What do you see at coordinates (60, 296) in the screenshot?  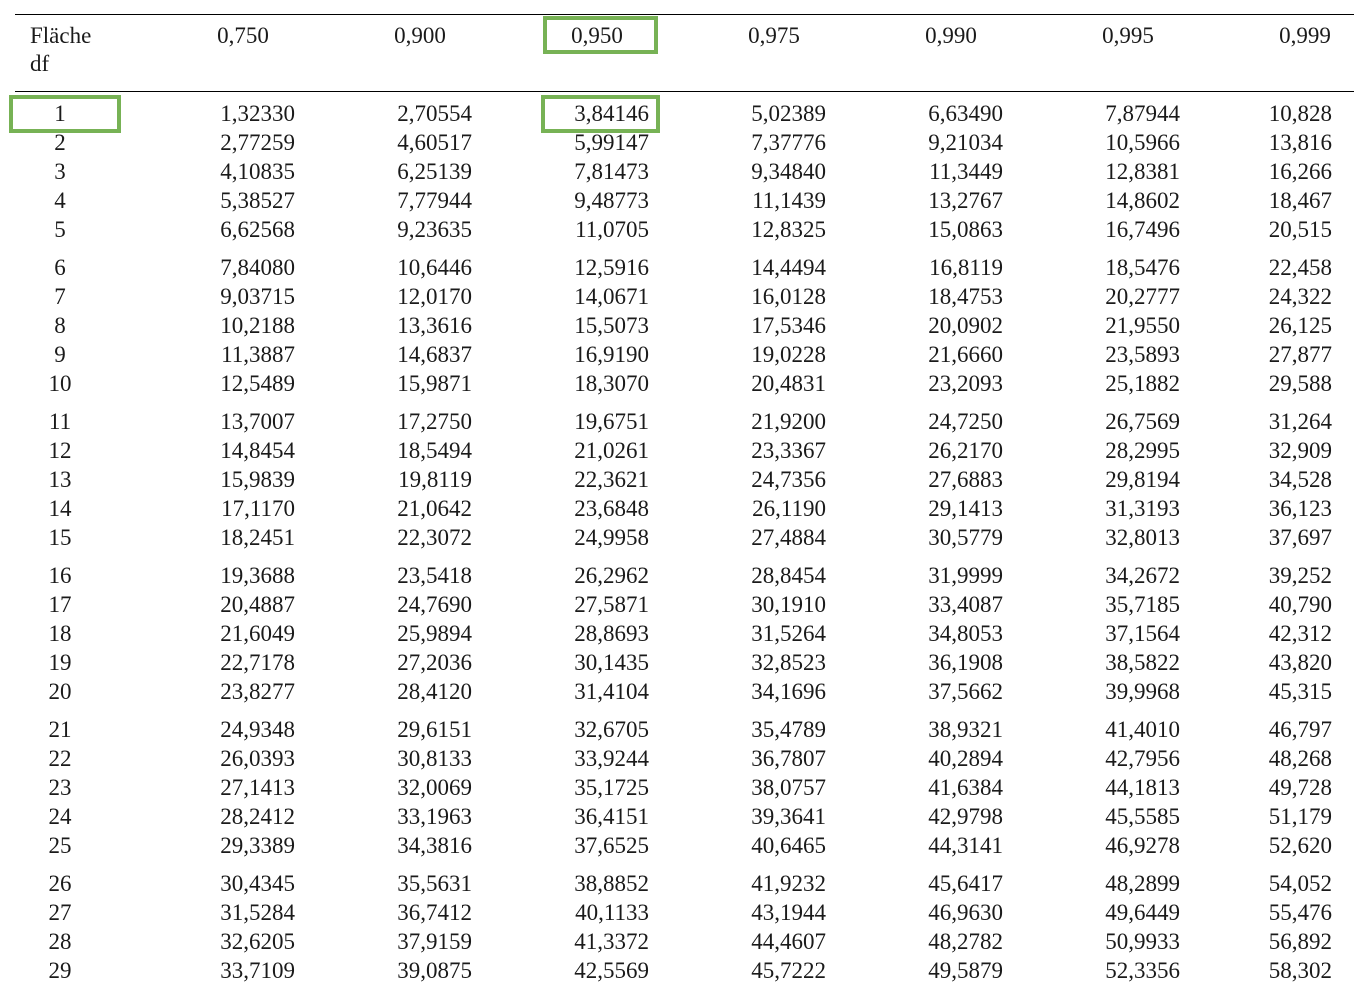 I see `df-cell: 7` at bounding box center [60, 296].